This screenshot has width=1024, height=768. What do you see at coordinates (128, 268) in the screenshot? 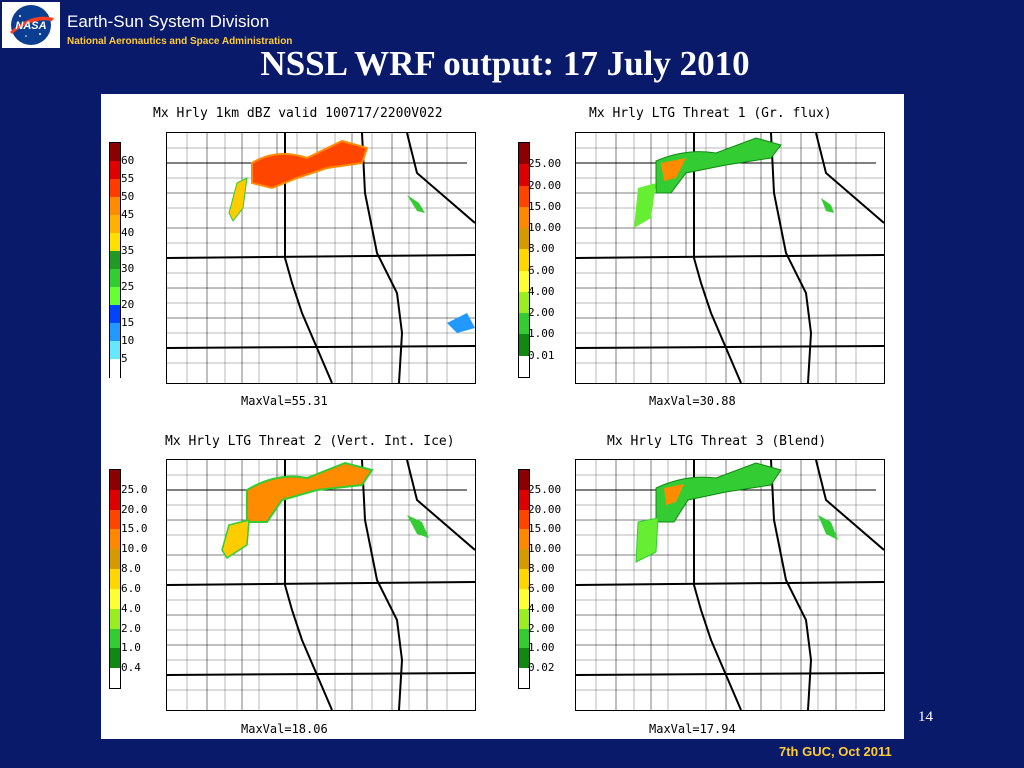
I see `legend-tick-label: 30` at bounding box center [128, 268].